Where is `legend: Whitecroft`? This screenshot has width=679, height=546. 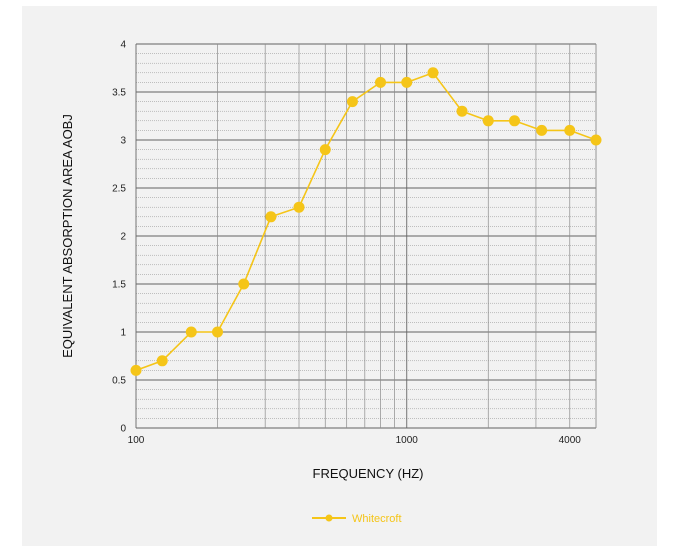
legend: Whitecroft is located at coordinates (357, 519).